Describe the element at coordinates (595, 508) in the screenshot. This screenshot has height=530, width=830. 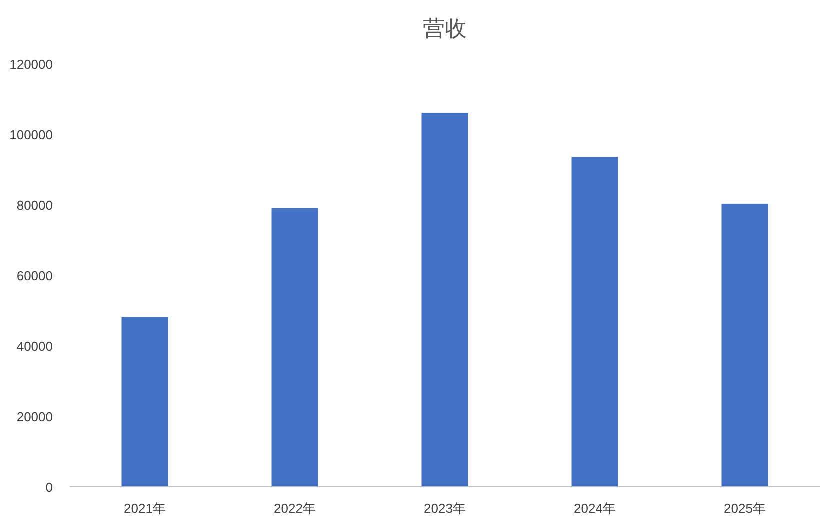
I see `x-tick-label: 2024年` at that location.